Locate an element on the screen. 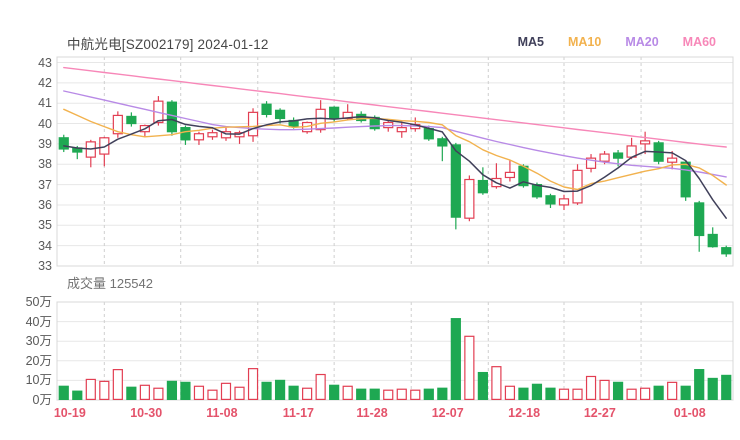  price-axis-tick: 36 is located at coordinates (45, 204).